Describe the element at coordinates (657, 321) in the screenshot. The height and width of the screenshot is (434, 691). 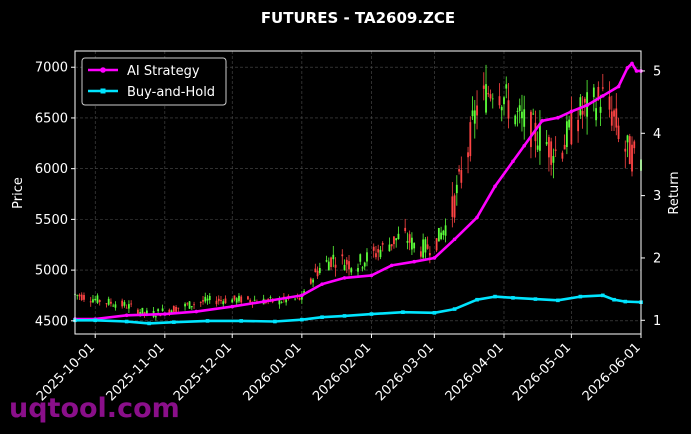
I see `y-tick-label-right: 1` at that location.